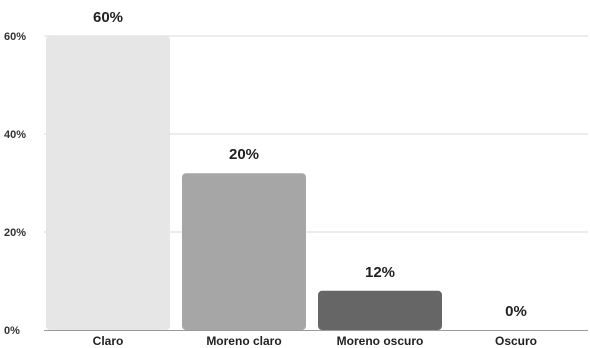  I want to click on data-label: 0%, so click(516, 311).